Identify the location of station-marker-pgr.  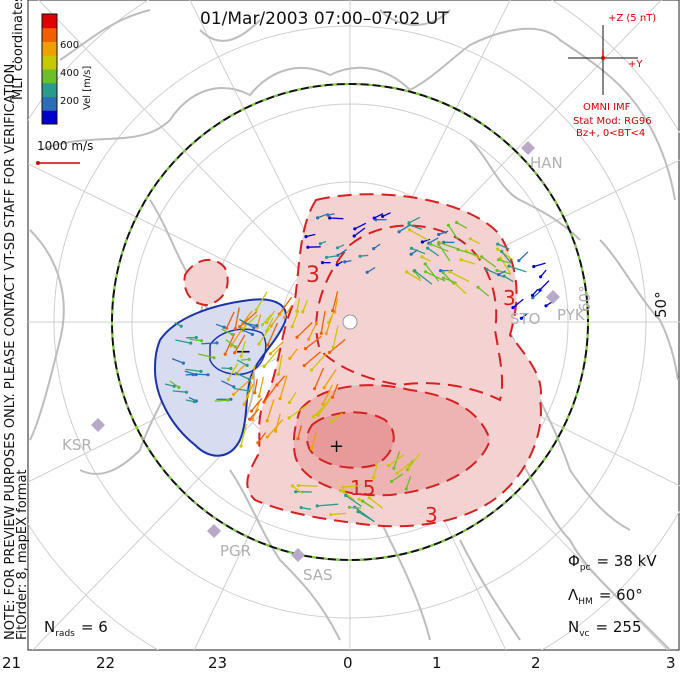
(214, 531).